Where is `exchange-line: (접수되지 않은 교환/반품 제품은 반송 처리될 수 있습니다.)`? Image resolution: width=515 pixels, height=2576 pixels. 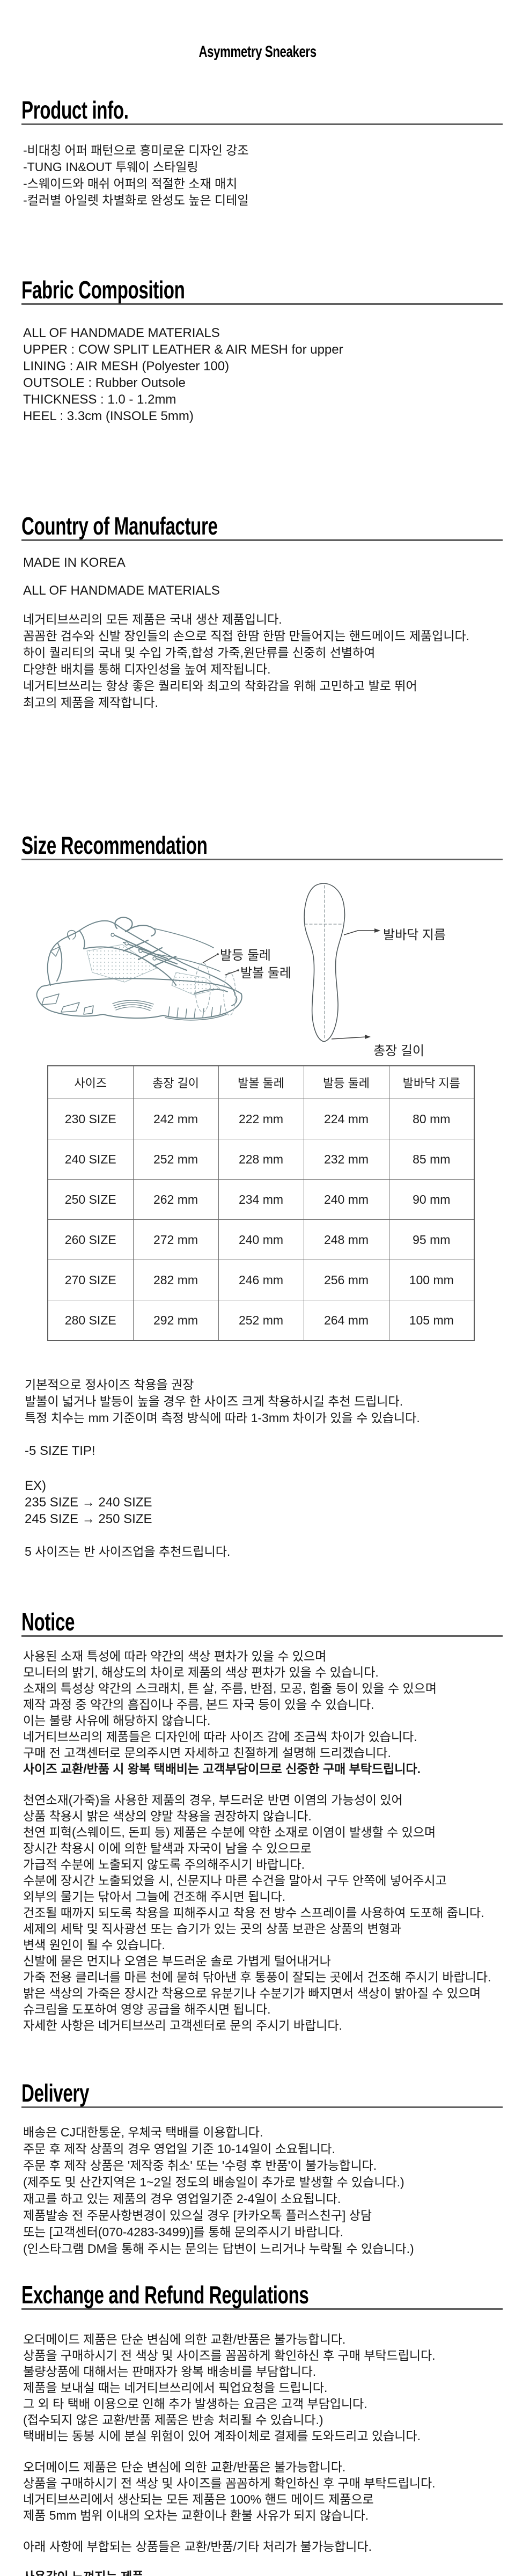 exchange-line: (접수되지 않은 교환/반품 제품은 반송 처리될 수 있습니다.) is located at coordinates (173, 2420).